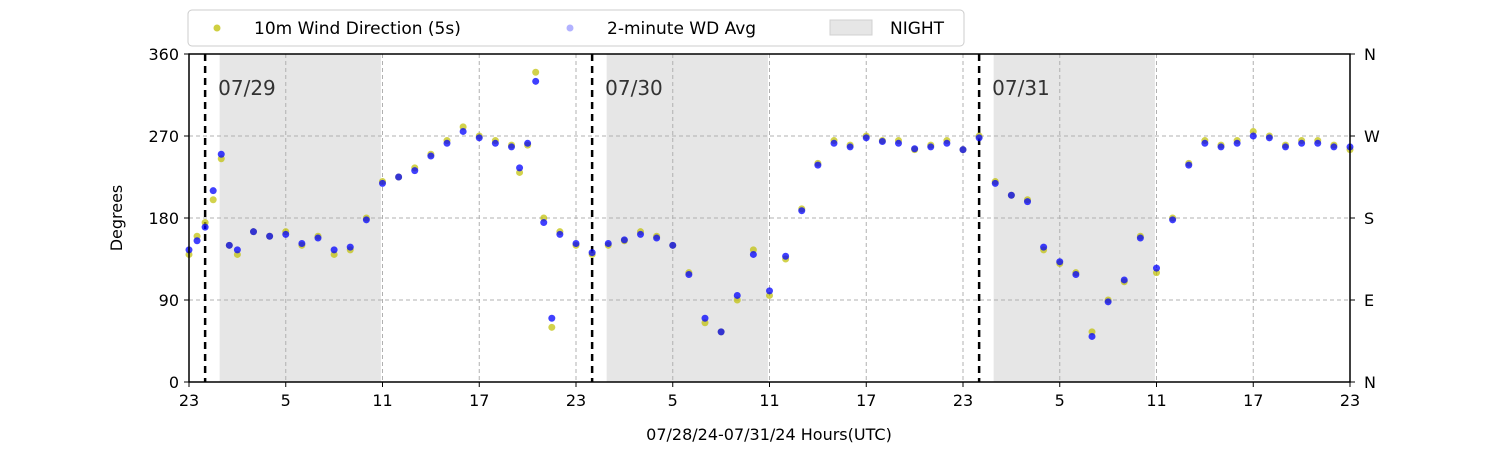  Describe the element at coordinates (357, 29) in the screenshot. I see `legend-label-wind-5s: 10m Wind Direction (5s)` at that location.